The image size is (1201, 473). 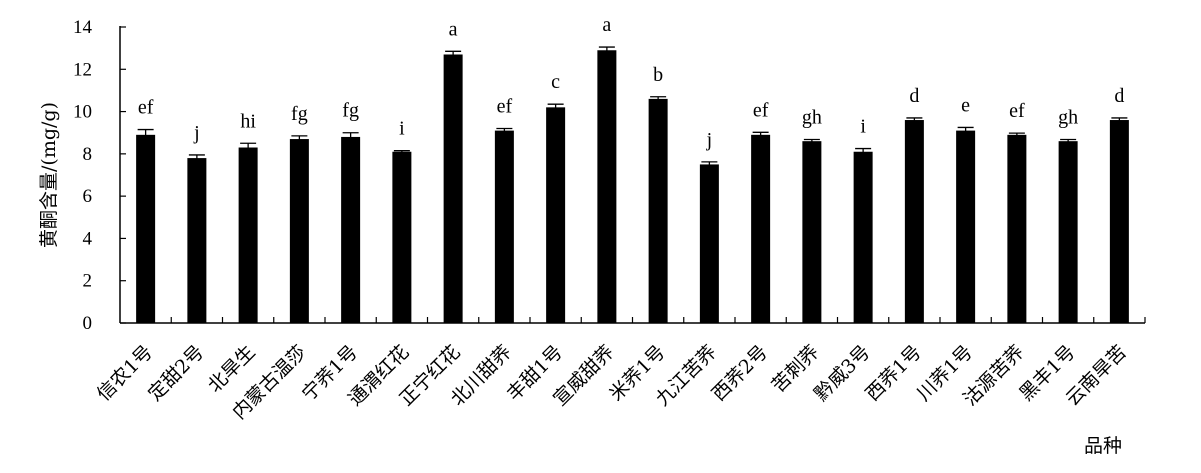 I want to click on x-tick-label: 信农1号, so click(x=125, y=373).